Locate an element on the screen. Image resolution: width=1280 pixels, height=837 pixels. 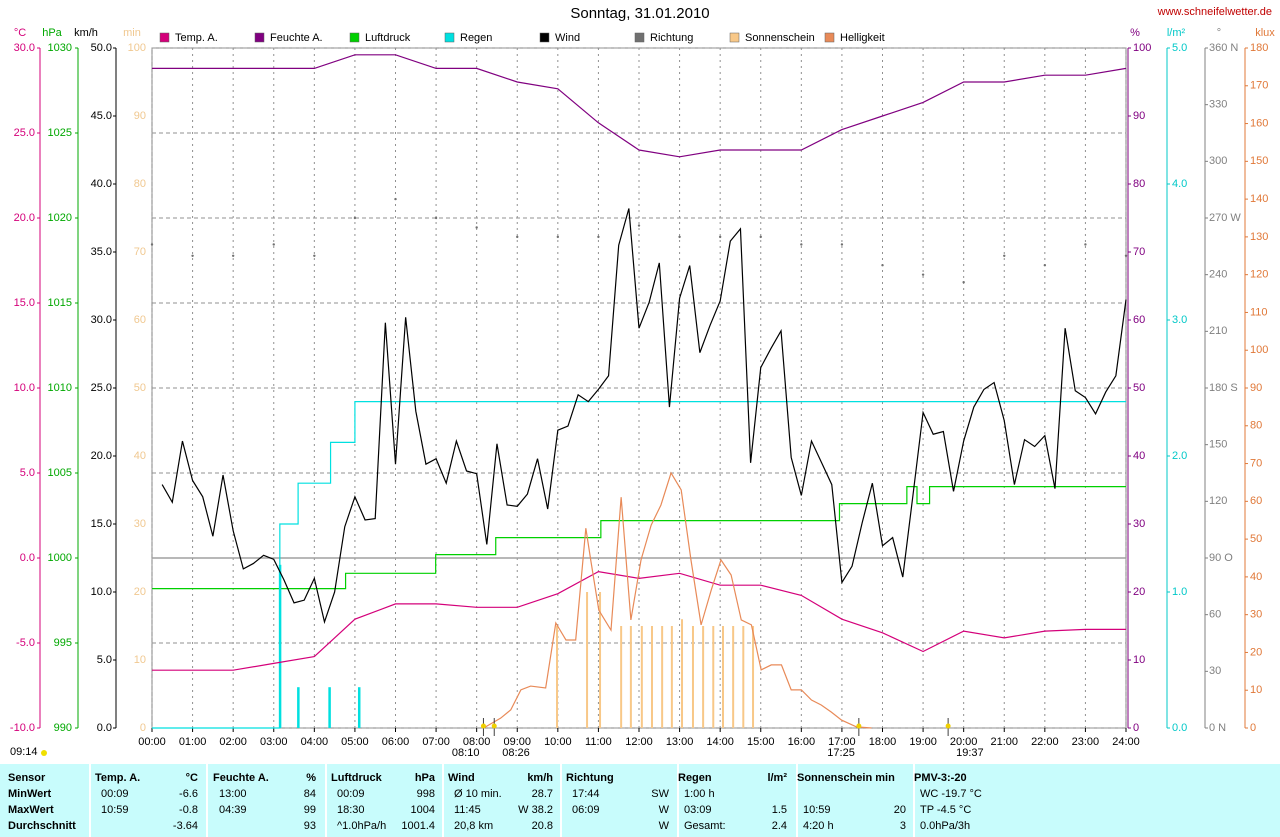
table-cell: 998 is located at coordinates (426, 794).